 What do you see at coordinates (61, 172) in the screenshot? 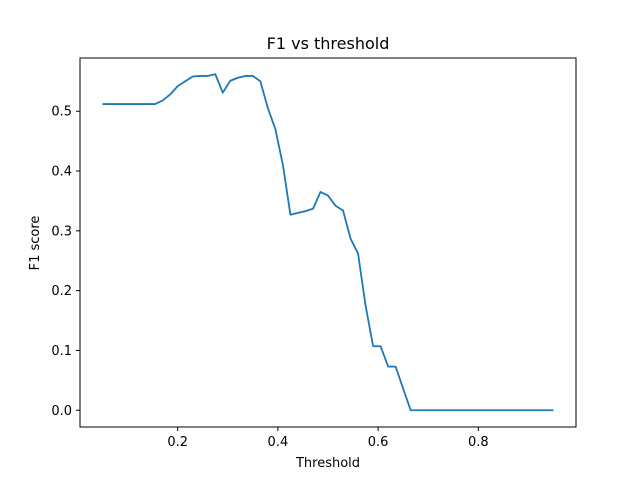
I see `y-tick-label: 0.4` at bounding box center [61, 172].